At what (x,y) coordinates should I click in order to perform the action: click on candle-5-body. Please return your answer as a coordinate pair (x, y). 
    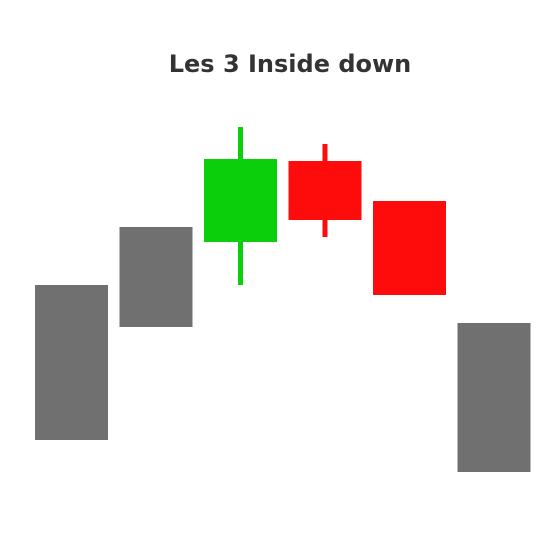
    Looking at the image, I should click on (409, 248).